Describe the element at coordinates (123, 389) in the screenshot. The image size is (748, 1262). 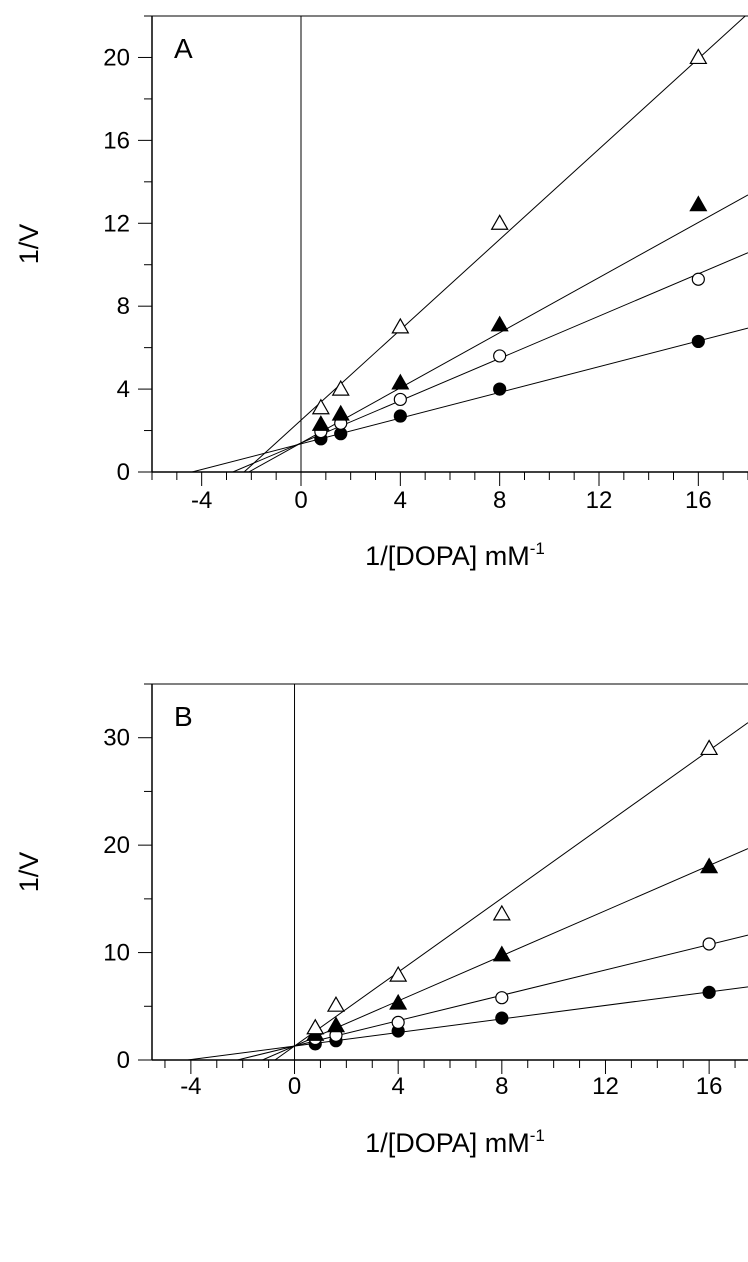
I see `y-tick-label: 4` at that location.